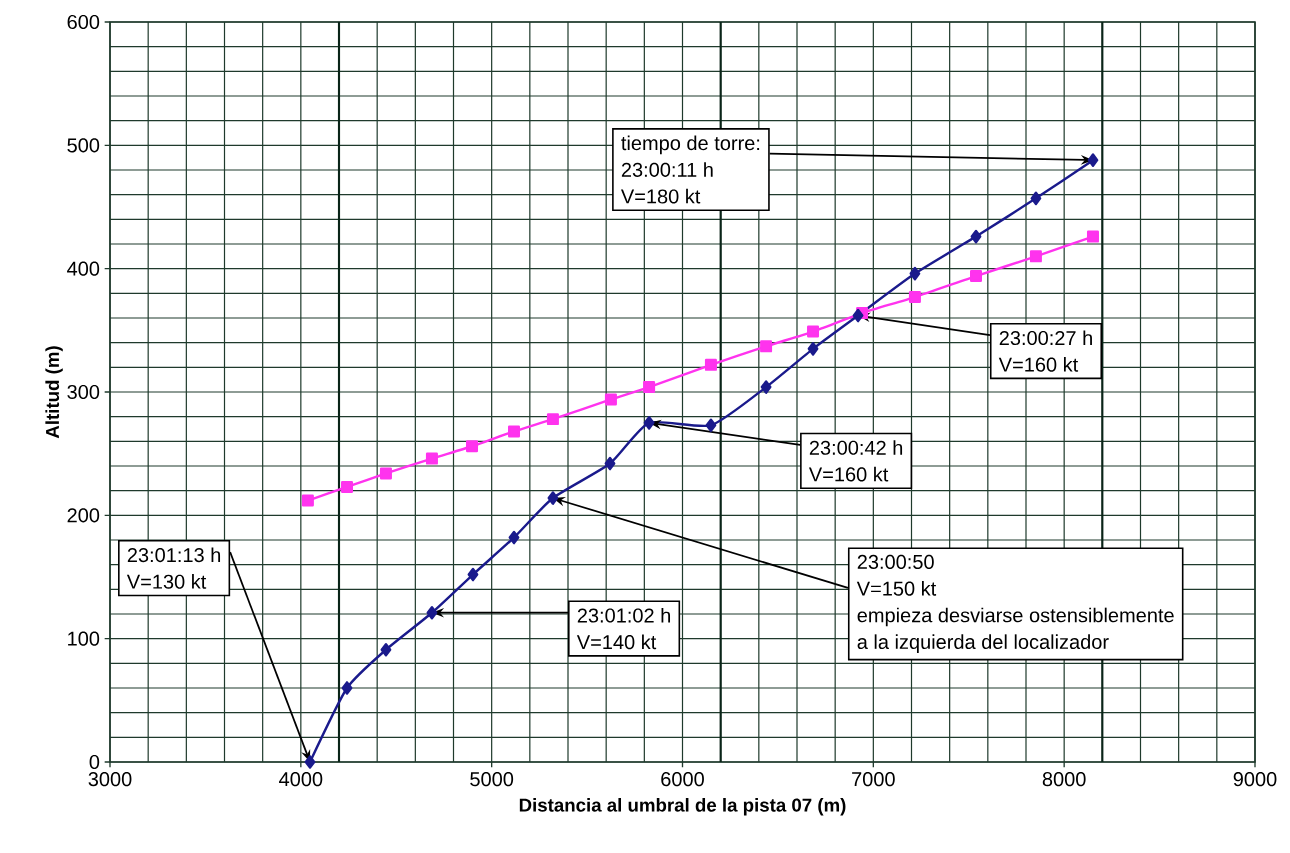 Image resolution: width=1290 pixels, height=853 pixels. What do you see at coordinates (895, 562) in the screenshot?
I see `annotation: 23:00:50` at bounding box center [895, 562].